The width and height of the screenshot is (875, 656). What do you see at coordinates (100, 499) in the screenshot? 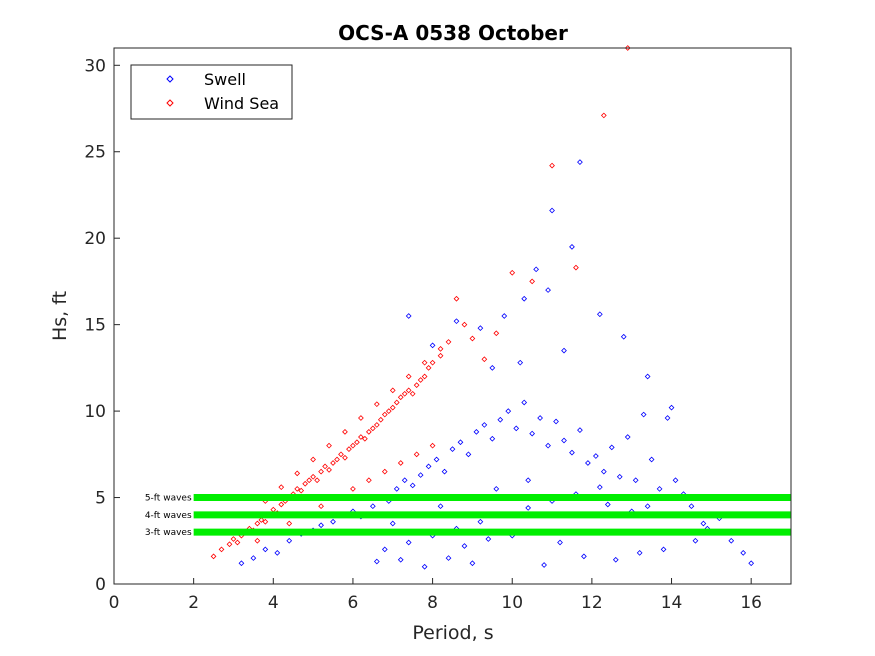
I see `y-tick-label: 5` at bounding box center [100, 499].